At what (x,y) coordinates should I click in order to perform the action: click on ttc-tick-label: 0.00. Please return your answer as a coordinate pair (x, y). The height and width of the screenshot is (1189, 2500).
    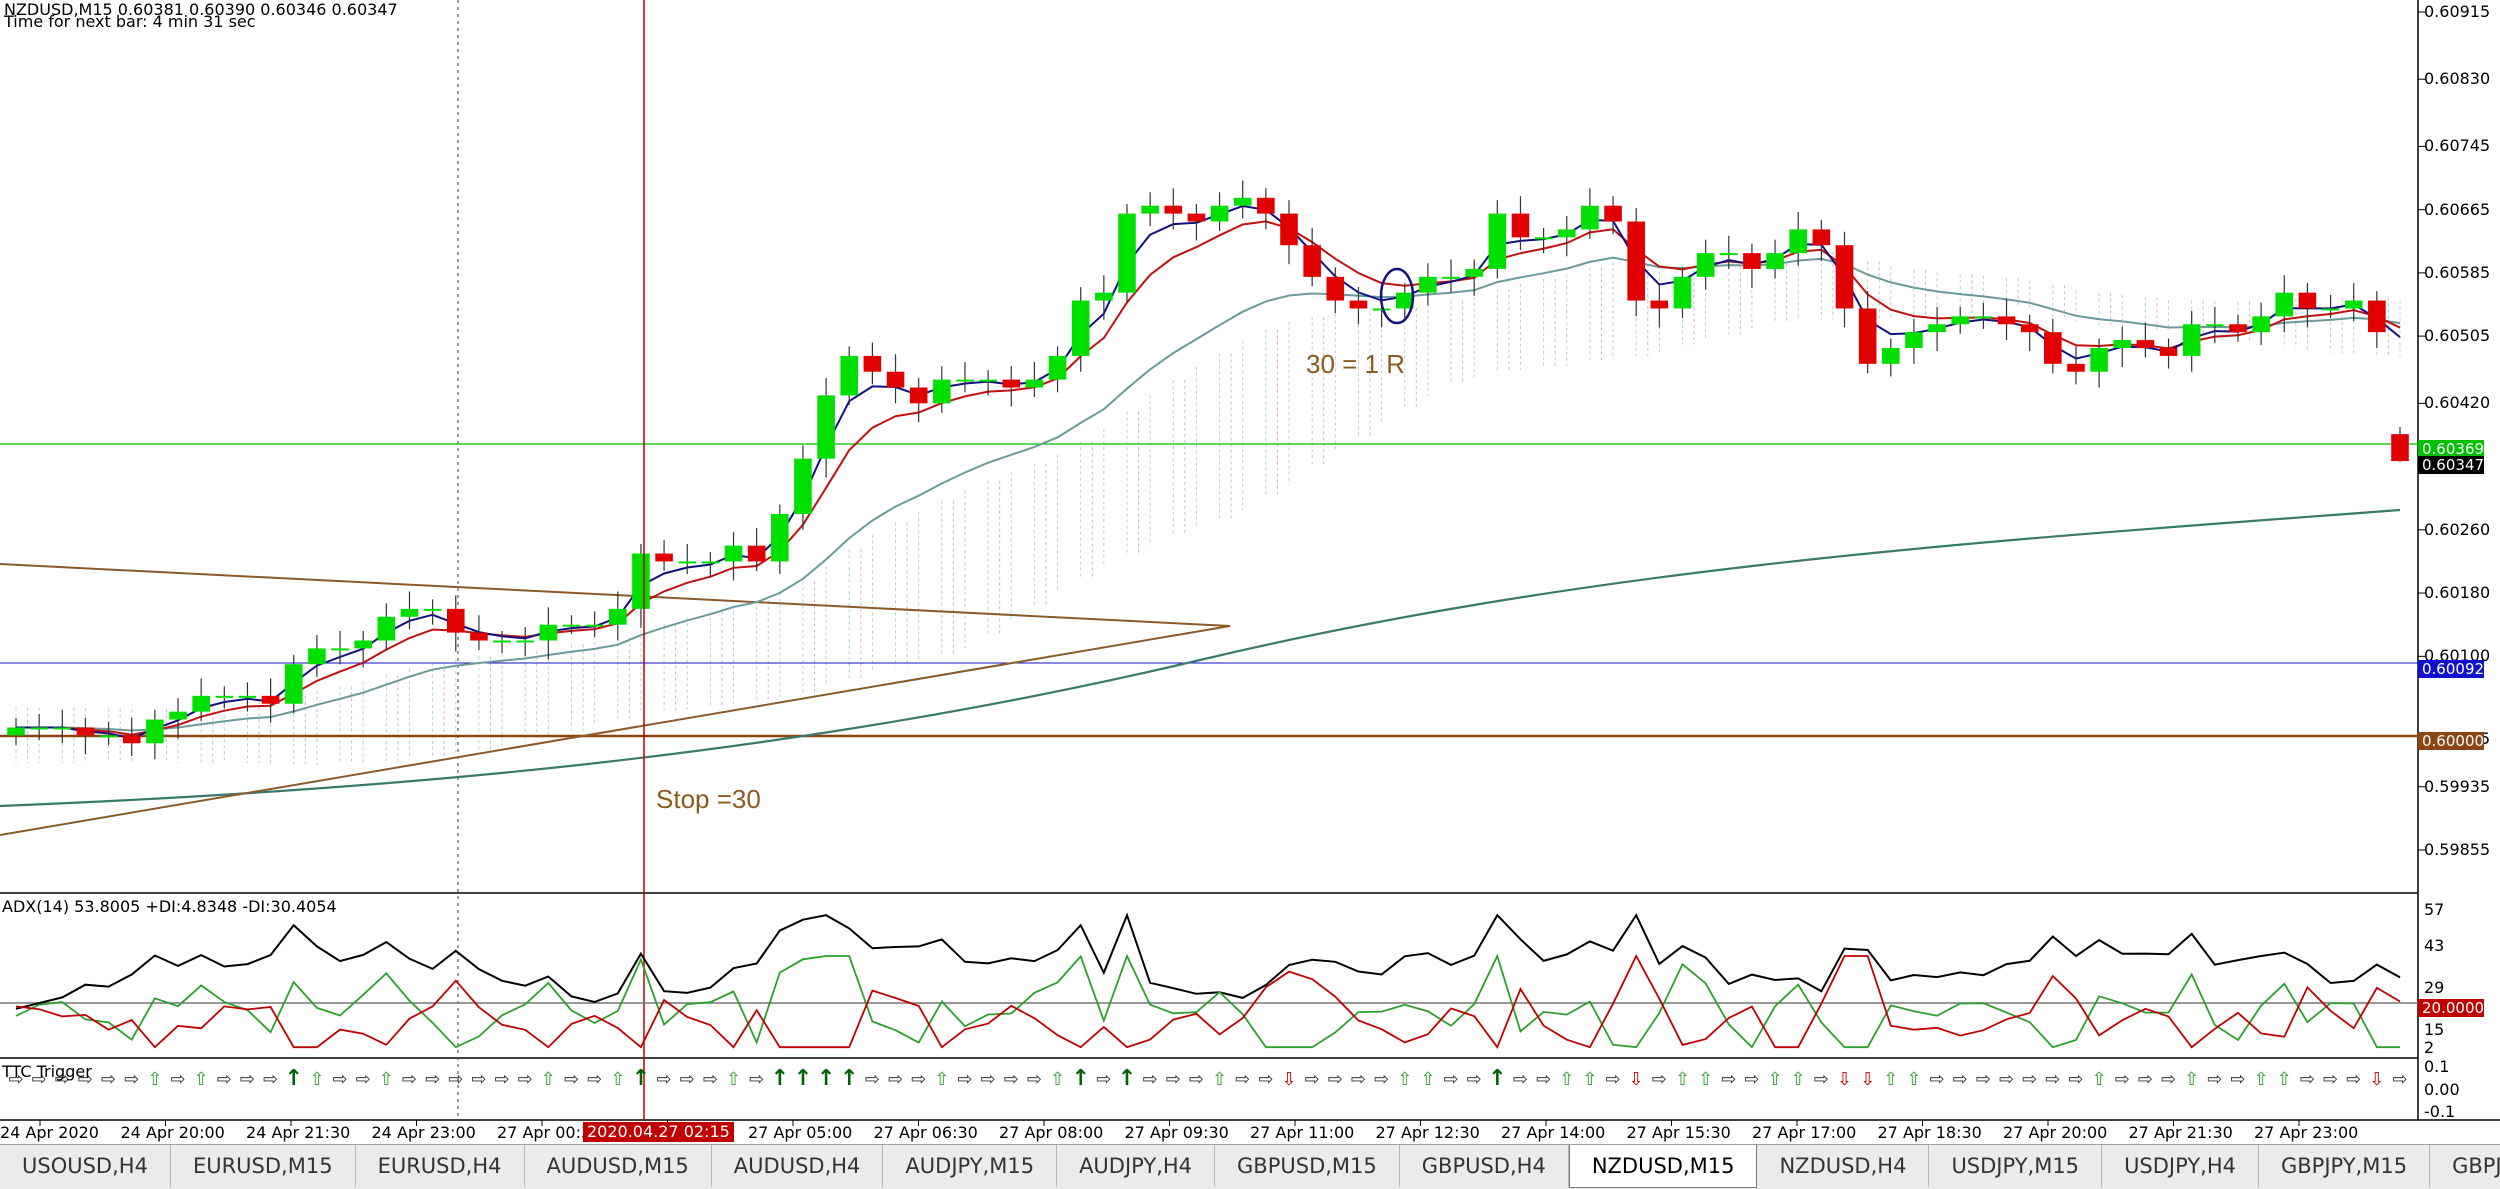
    Looking at the image, I should click on (2442, 1089).